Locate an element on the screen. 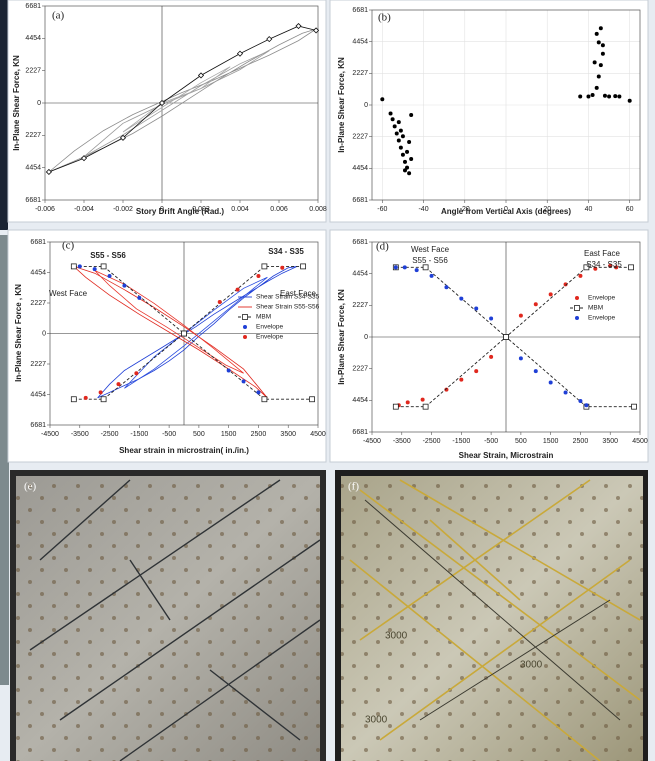 The image size is (655, 761). x-tick-label: -500 is located at coordinates (491, 441).